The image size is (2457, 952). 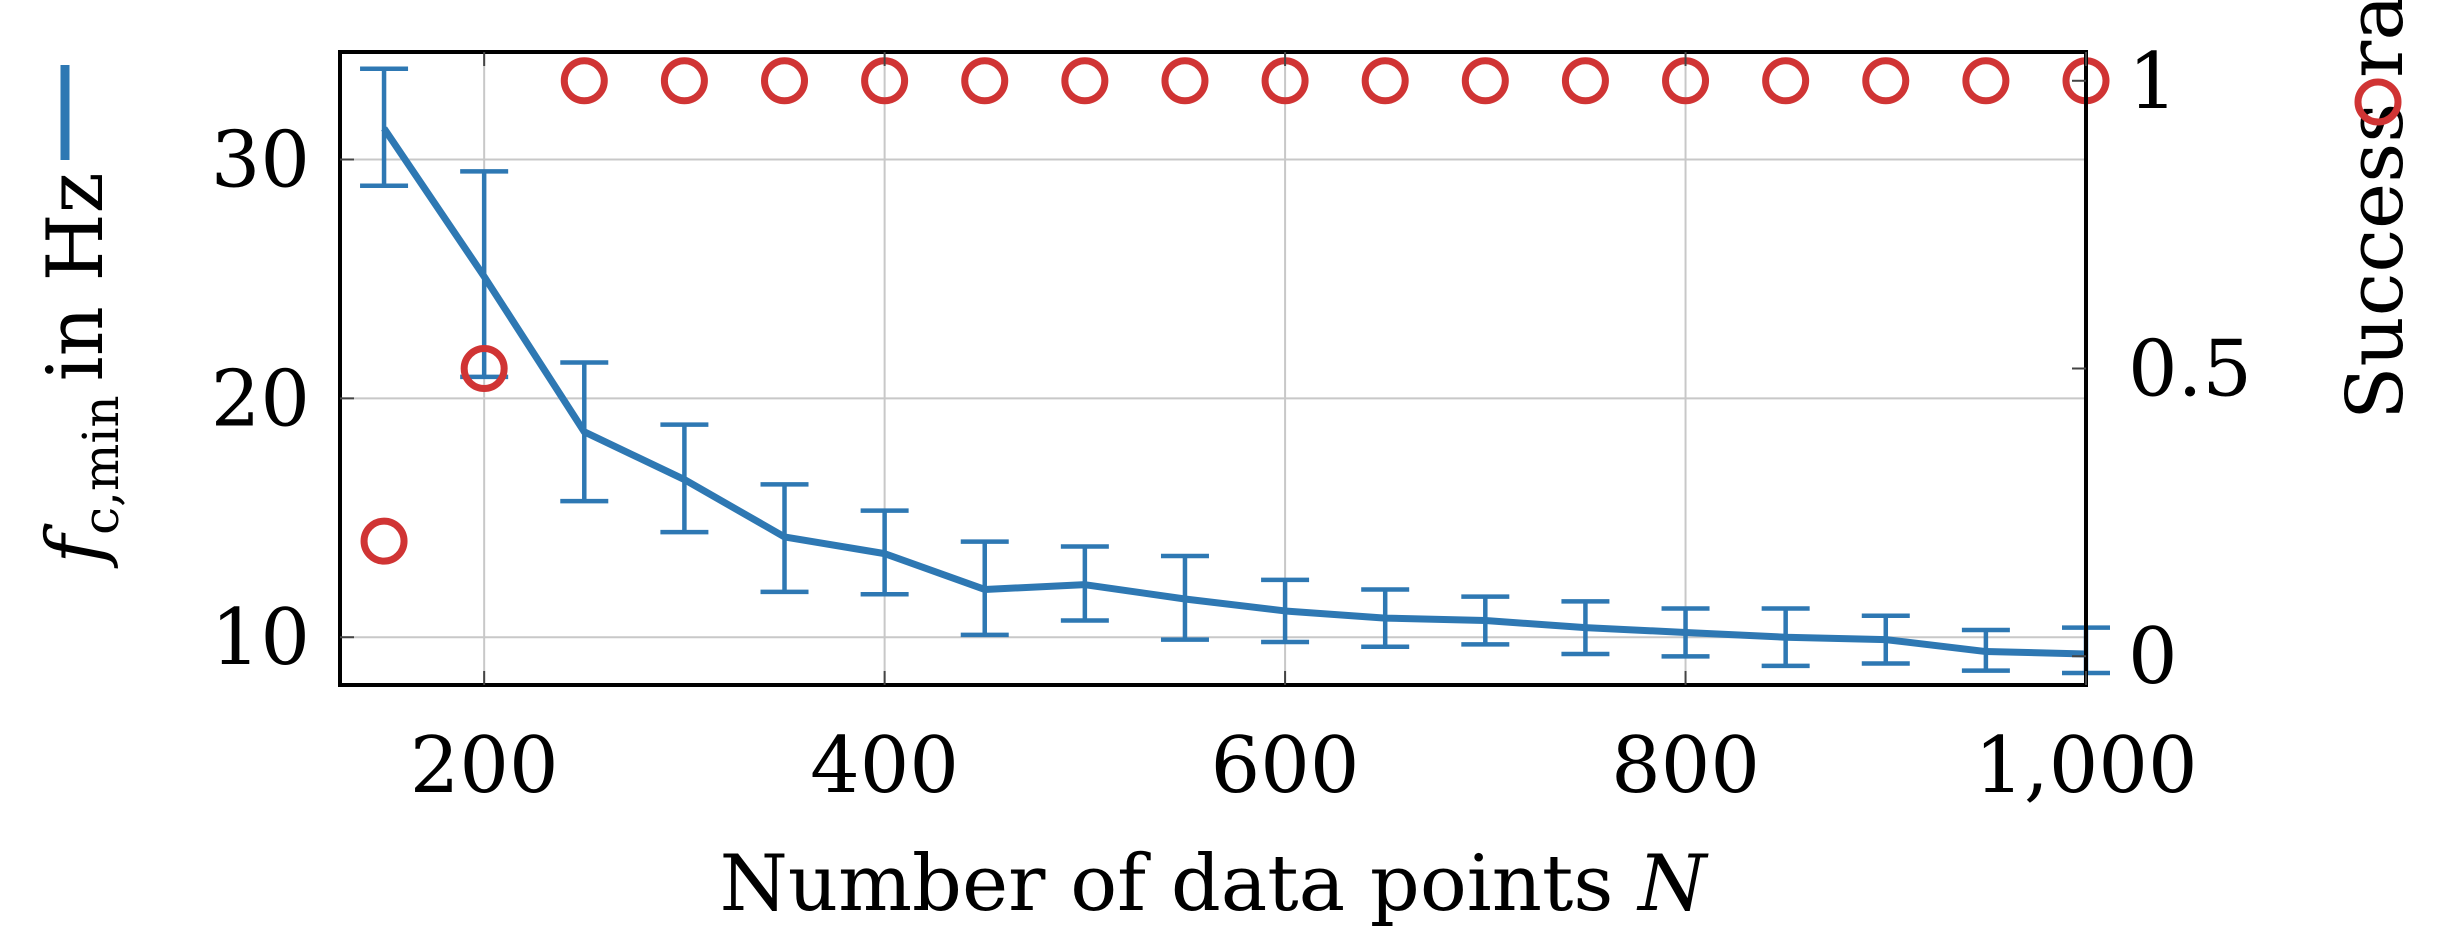 What do you see at coordinates (1685, 766) in the screenshot?
I see `x-tick-label: 800` at bounding box center [1685, 766].